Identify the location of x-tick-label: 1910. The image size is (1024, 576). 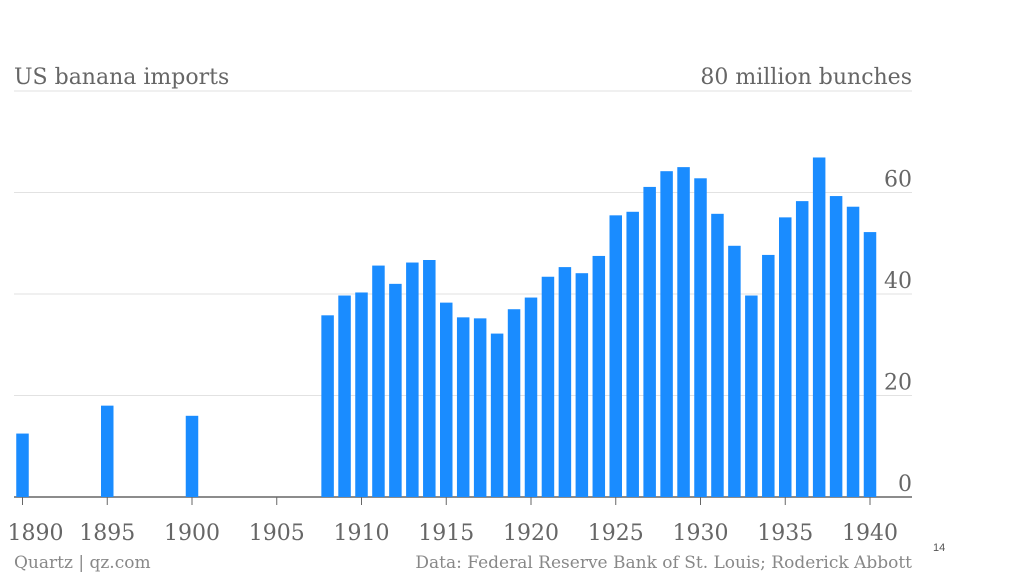
(362, 533).